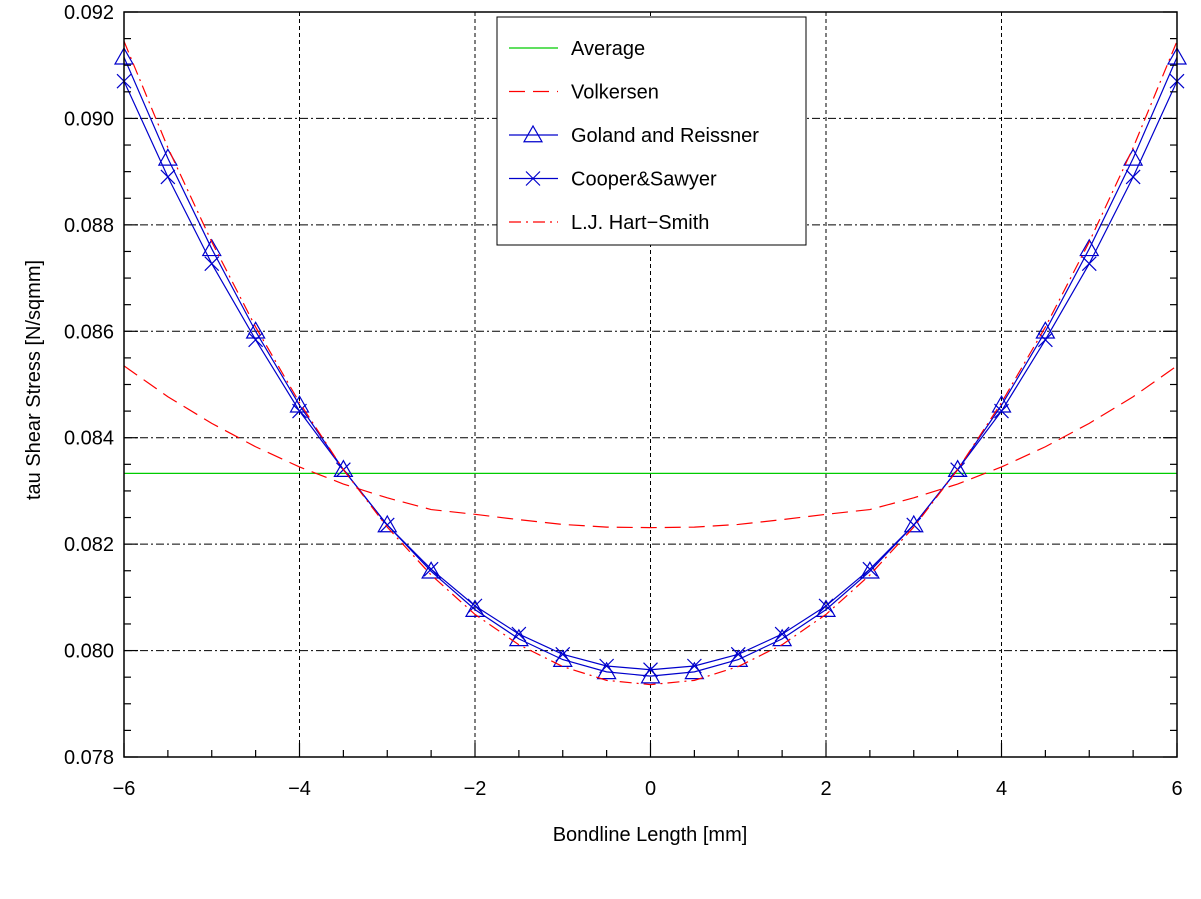 The height and width of the screenshot is (899, 1201). I want to click on y-axis-label: tau Shear Stress [N/sqmm], so click(34, 380).